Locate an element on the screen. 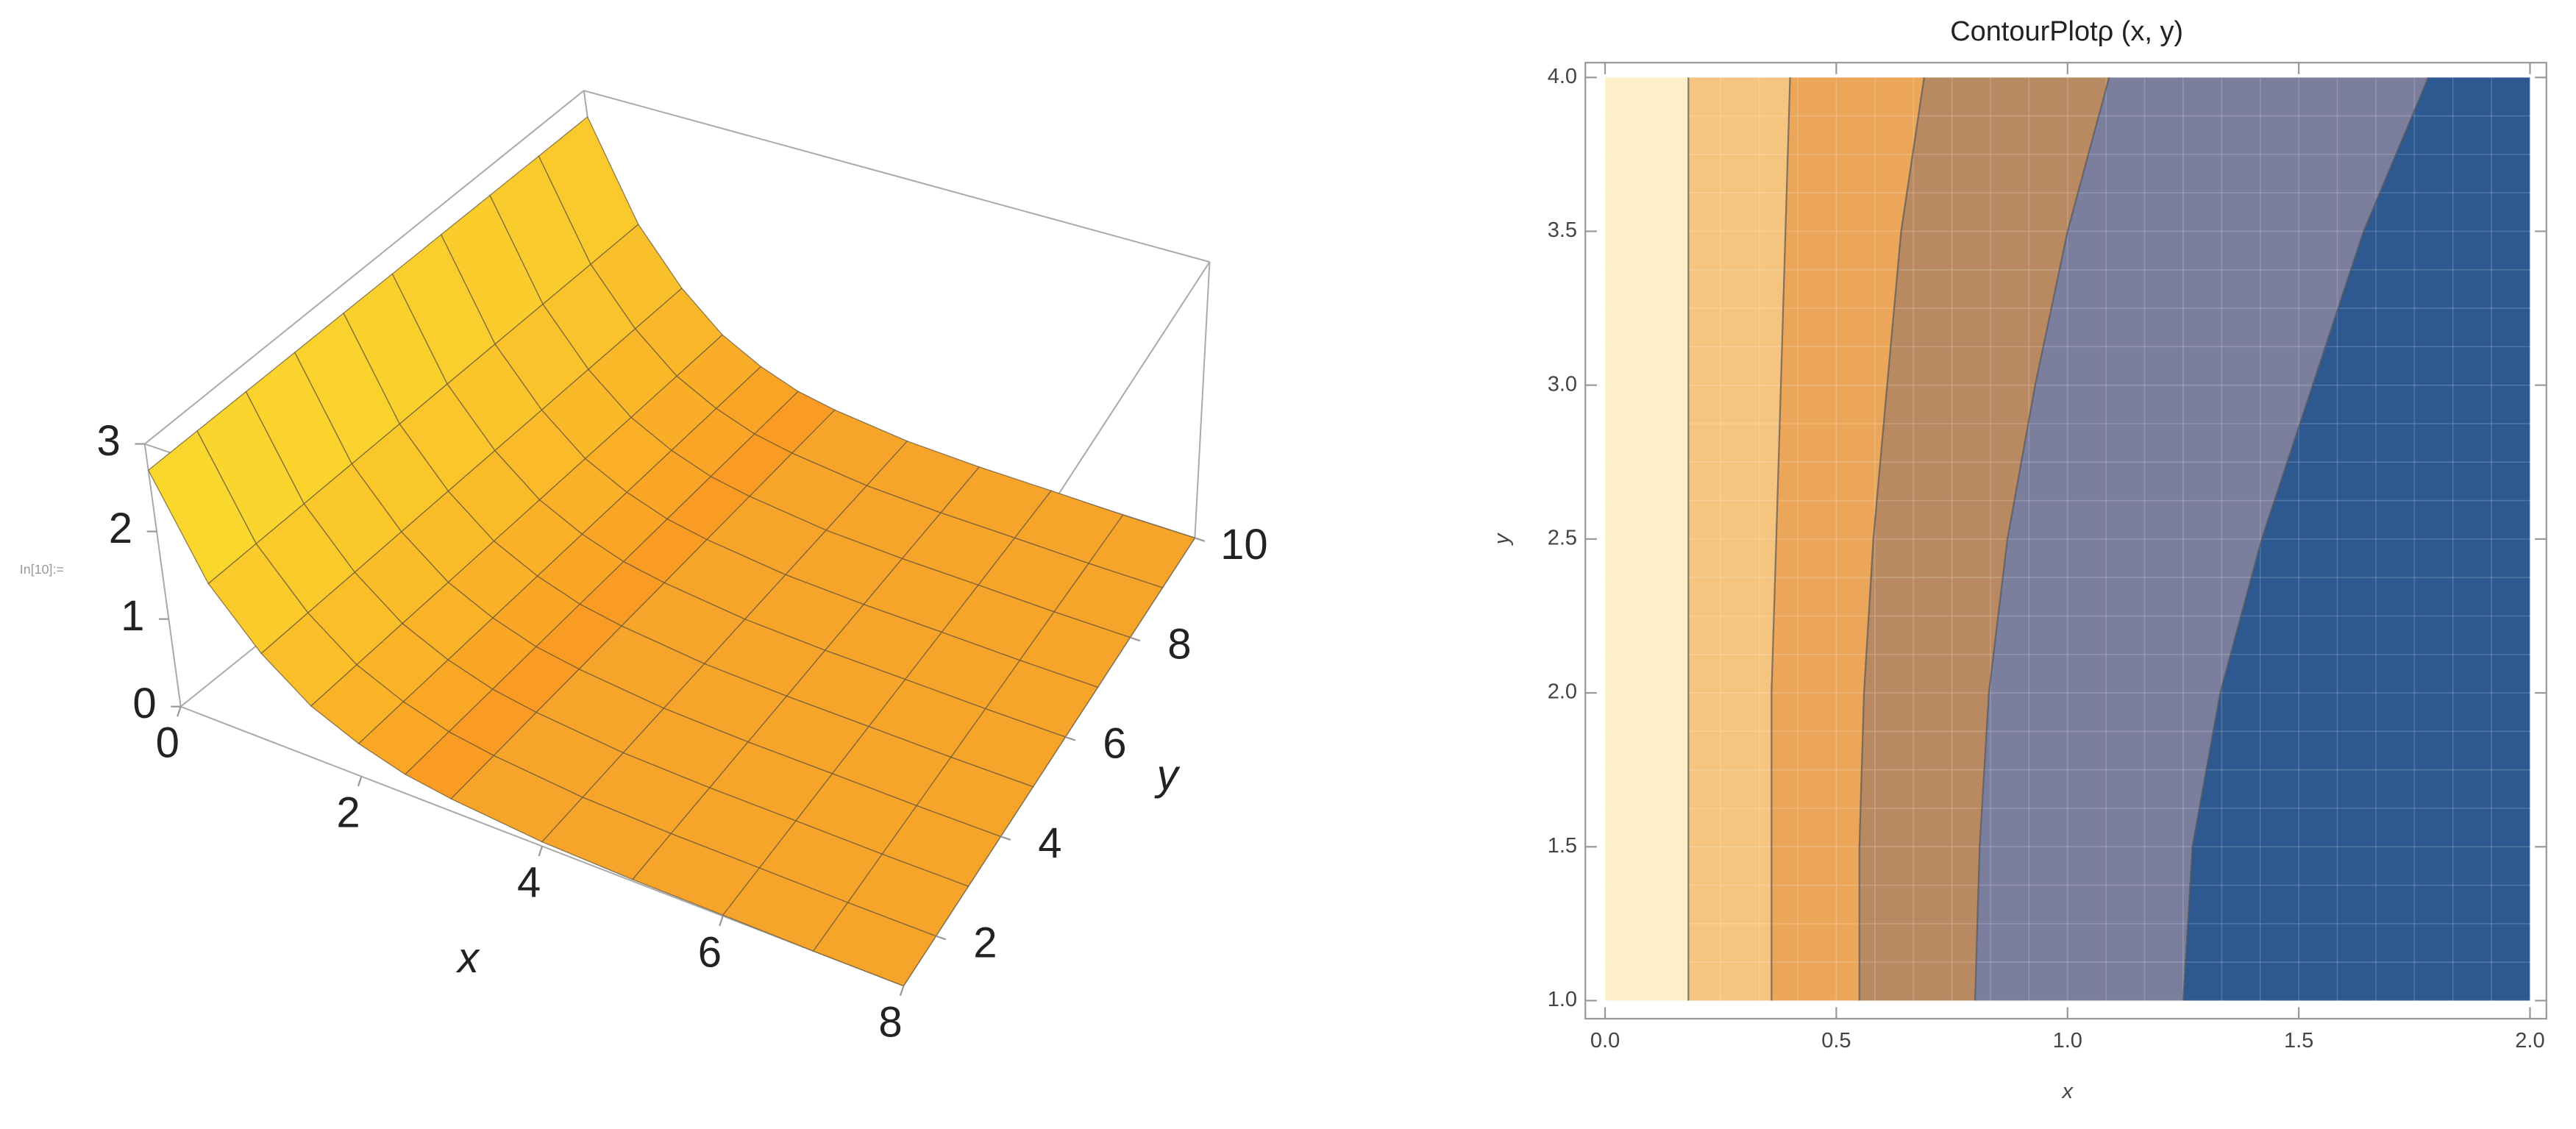  x-tick-label: 1.0 is located at coordinates (2067, 1041).